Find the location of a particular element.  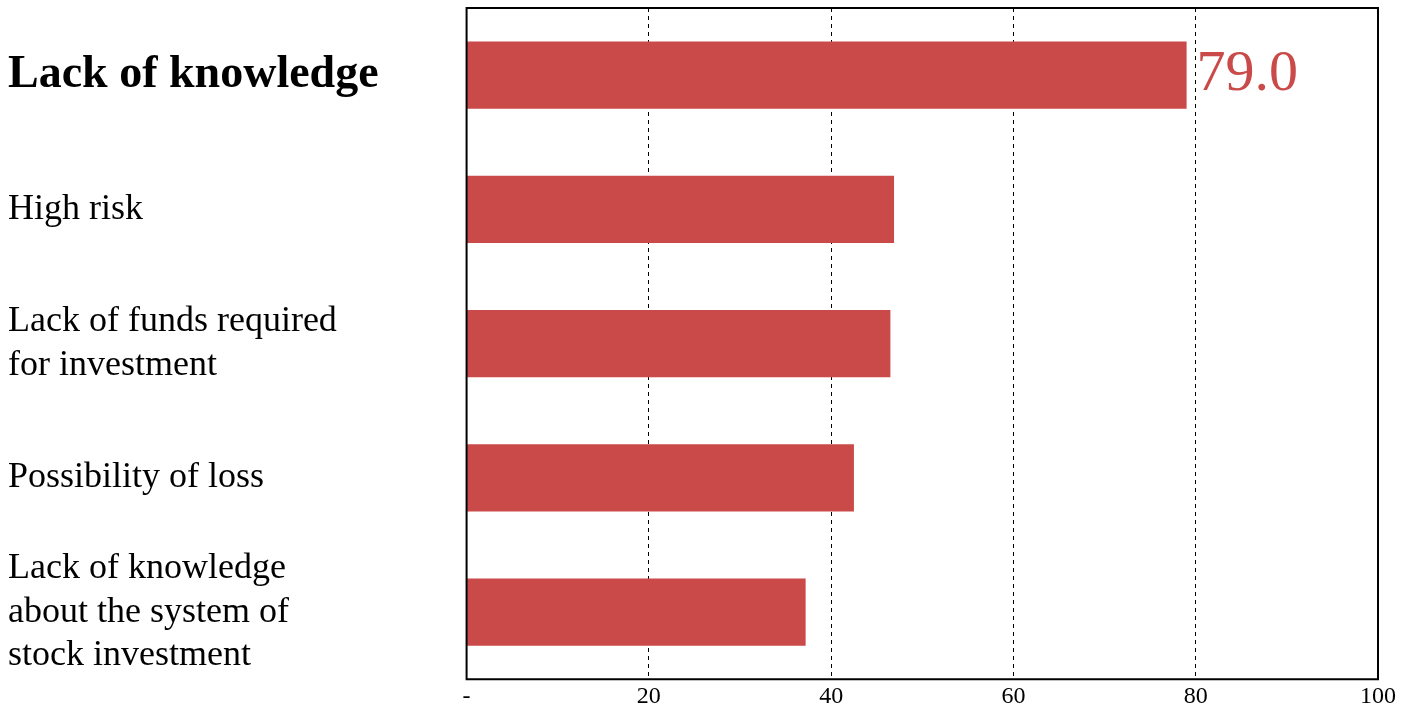

x-tick-label: 40 is located at coordinates (831, 694).